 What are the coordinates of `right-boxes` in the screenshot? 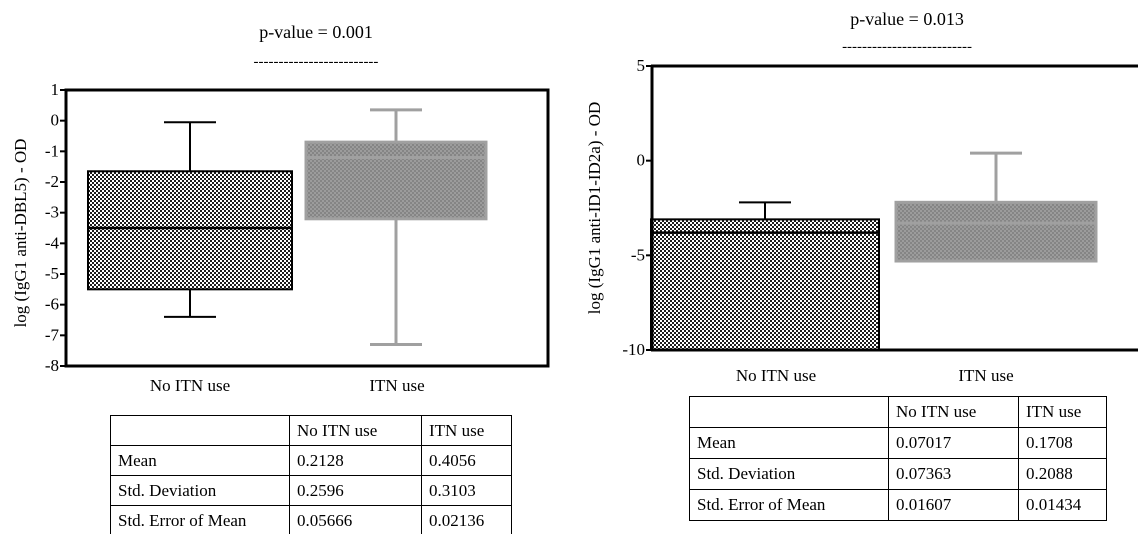 It's located at (874, 251).